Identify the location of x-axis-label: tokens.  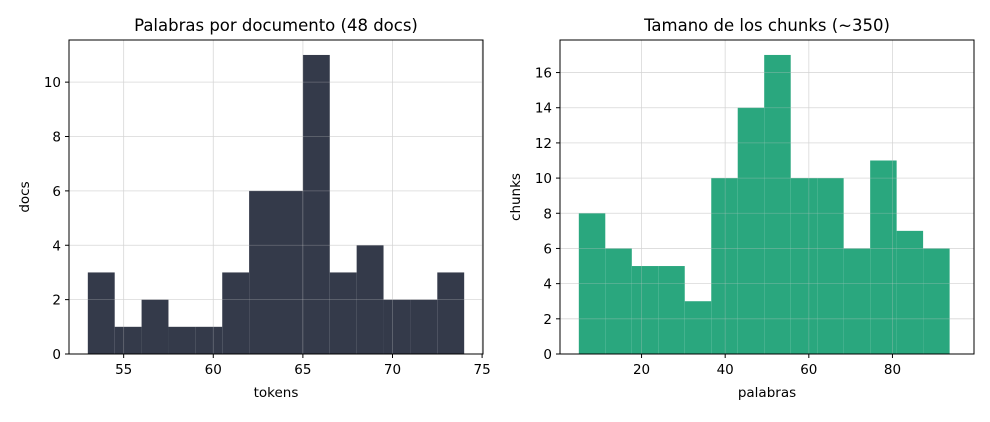
(276, 393).